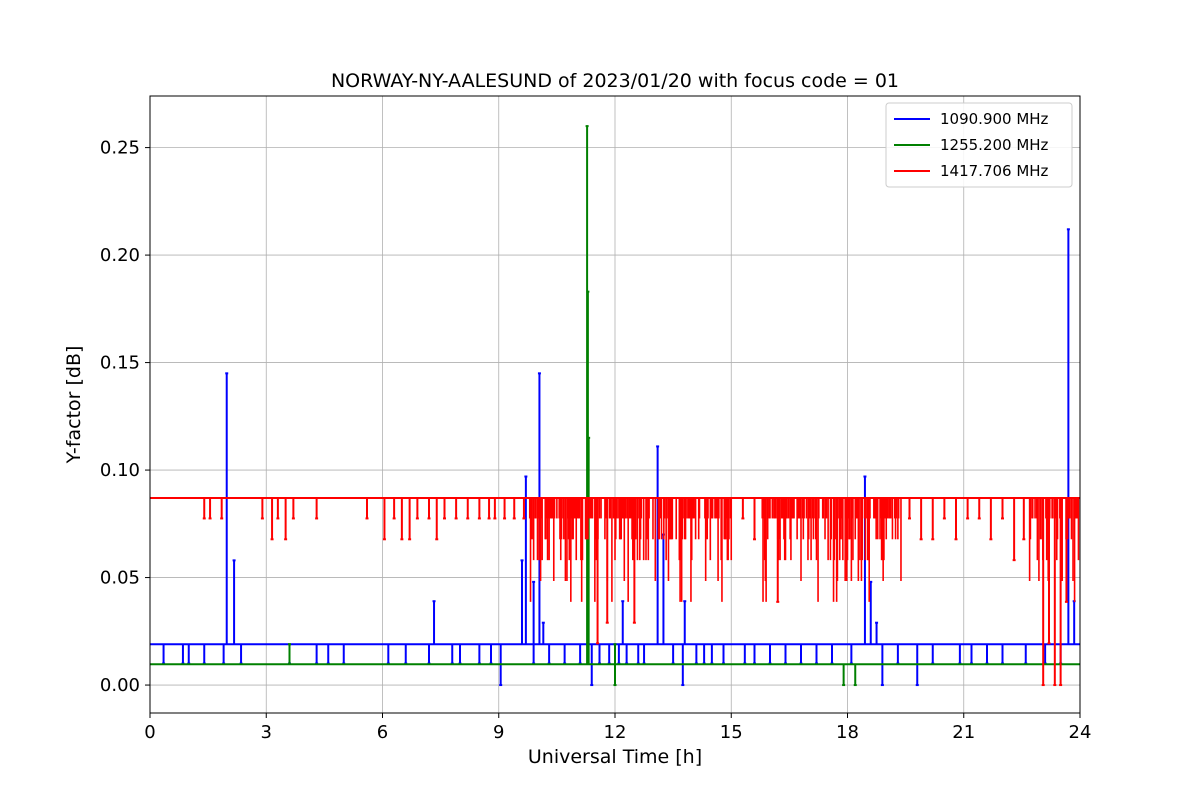 The image size is (1200, 800). What do you see at coordinates (994, 171) in the screenshot?
I see `legend-label: 1417.706 MHz` at bounding box center [994, 171].